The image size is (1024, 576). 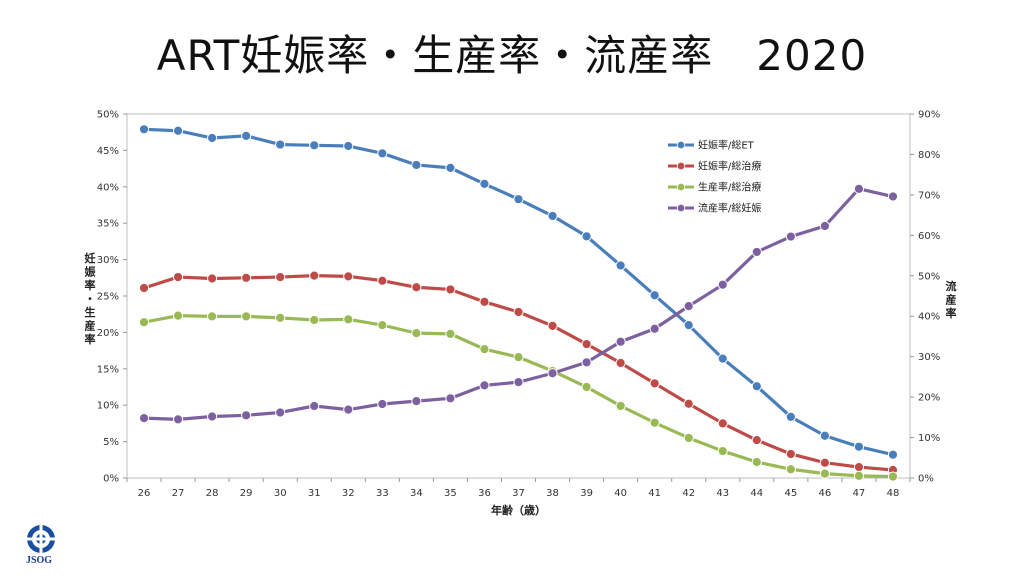 I want to click on x-tick-label: 41, so click(x=654, y=493).